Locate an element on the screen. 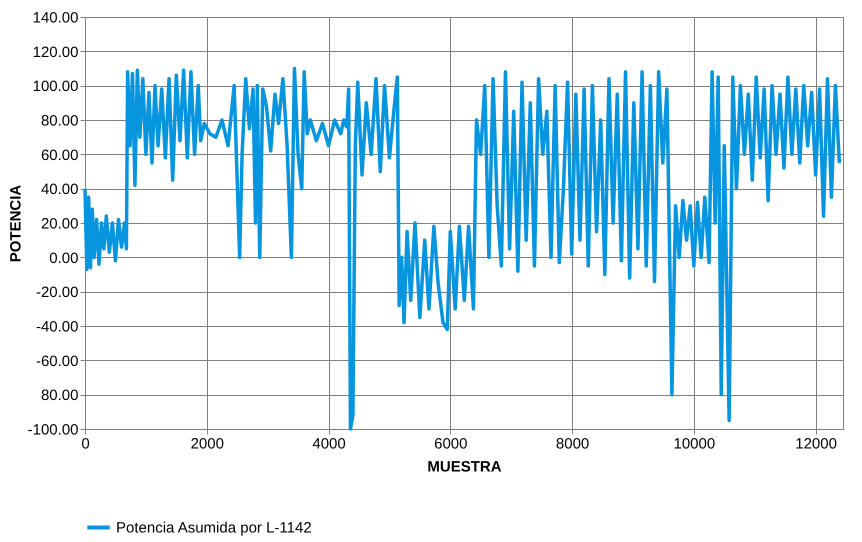 Image resolution: width=862 pixels, height=542 pixels. y-tick-label: 100.00 is located at coordinates (55, 87).